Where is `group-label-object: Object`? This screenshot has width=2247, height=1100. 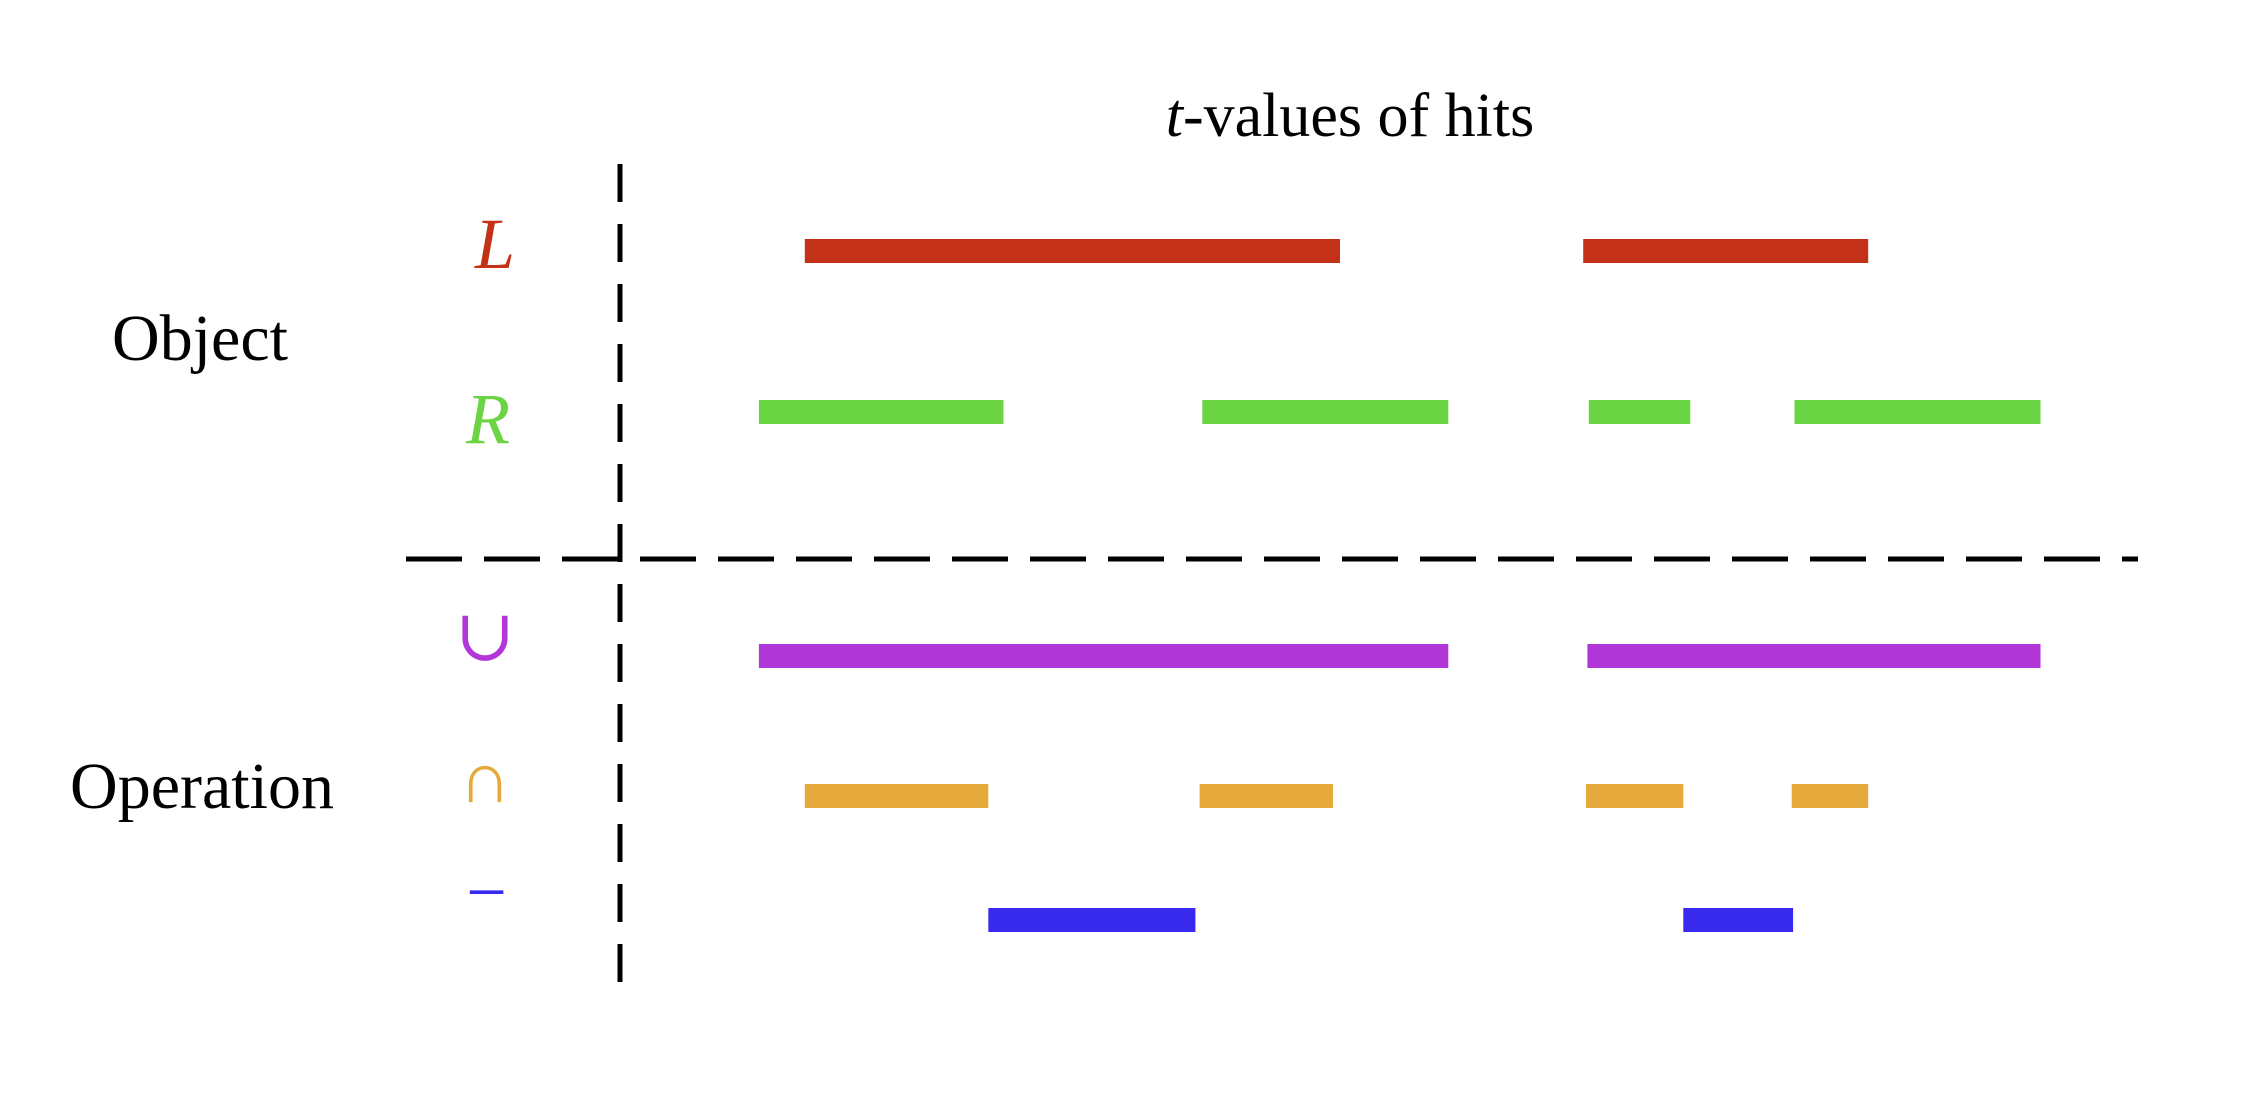
group-label-object: Object is located at coordinates (200, 338).